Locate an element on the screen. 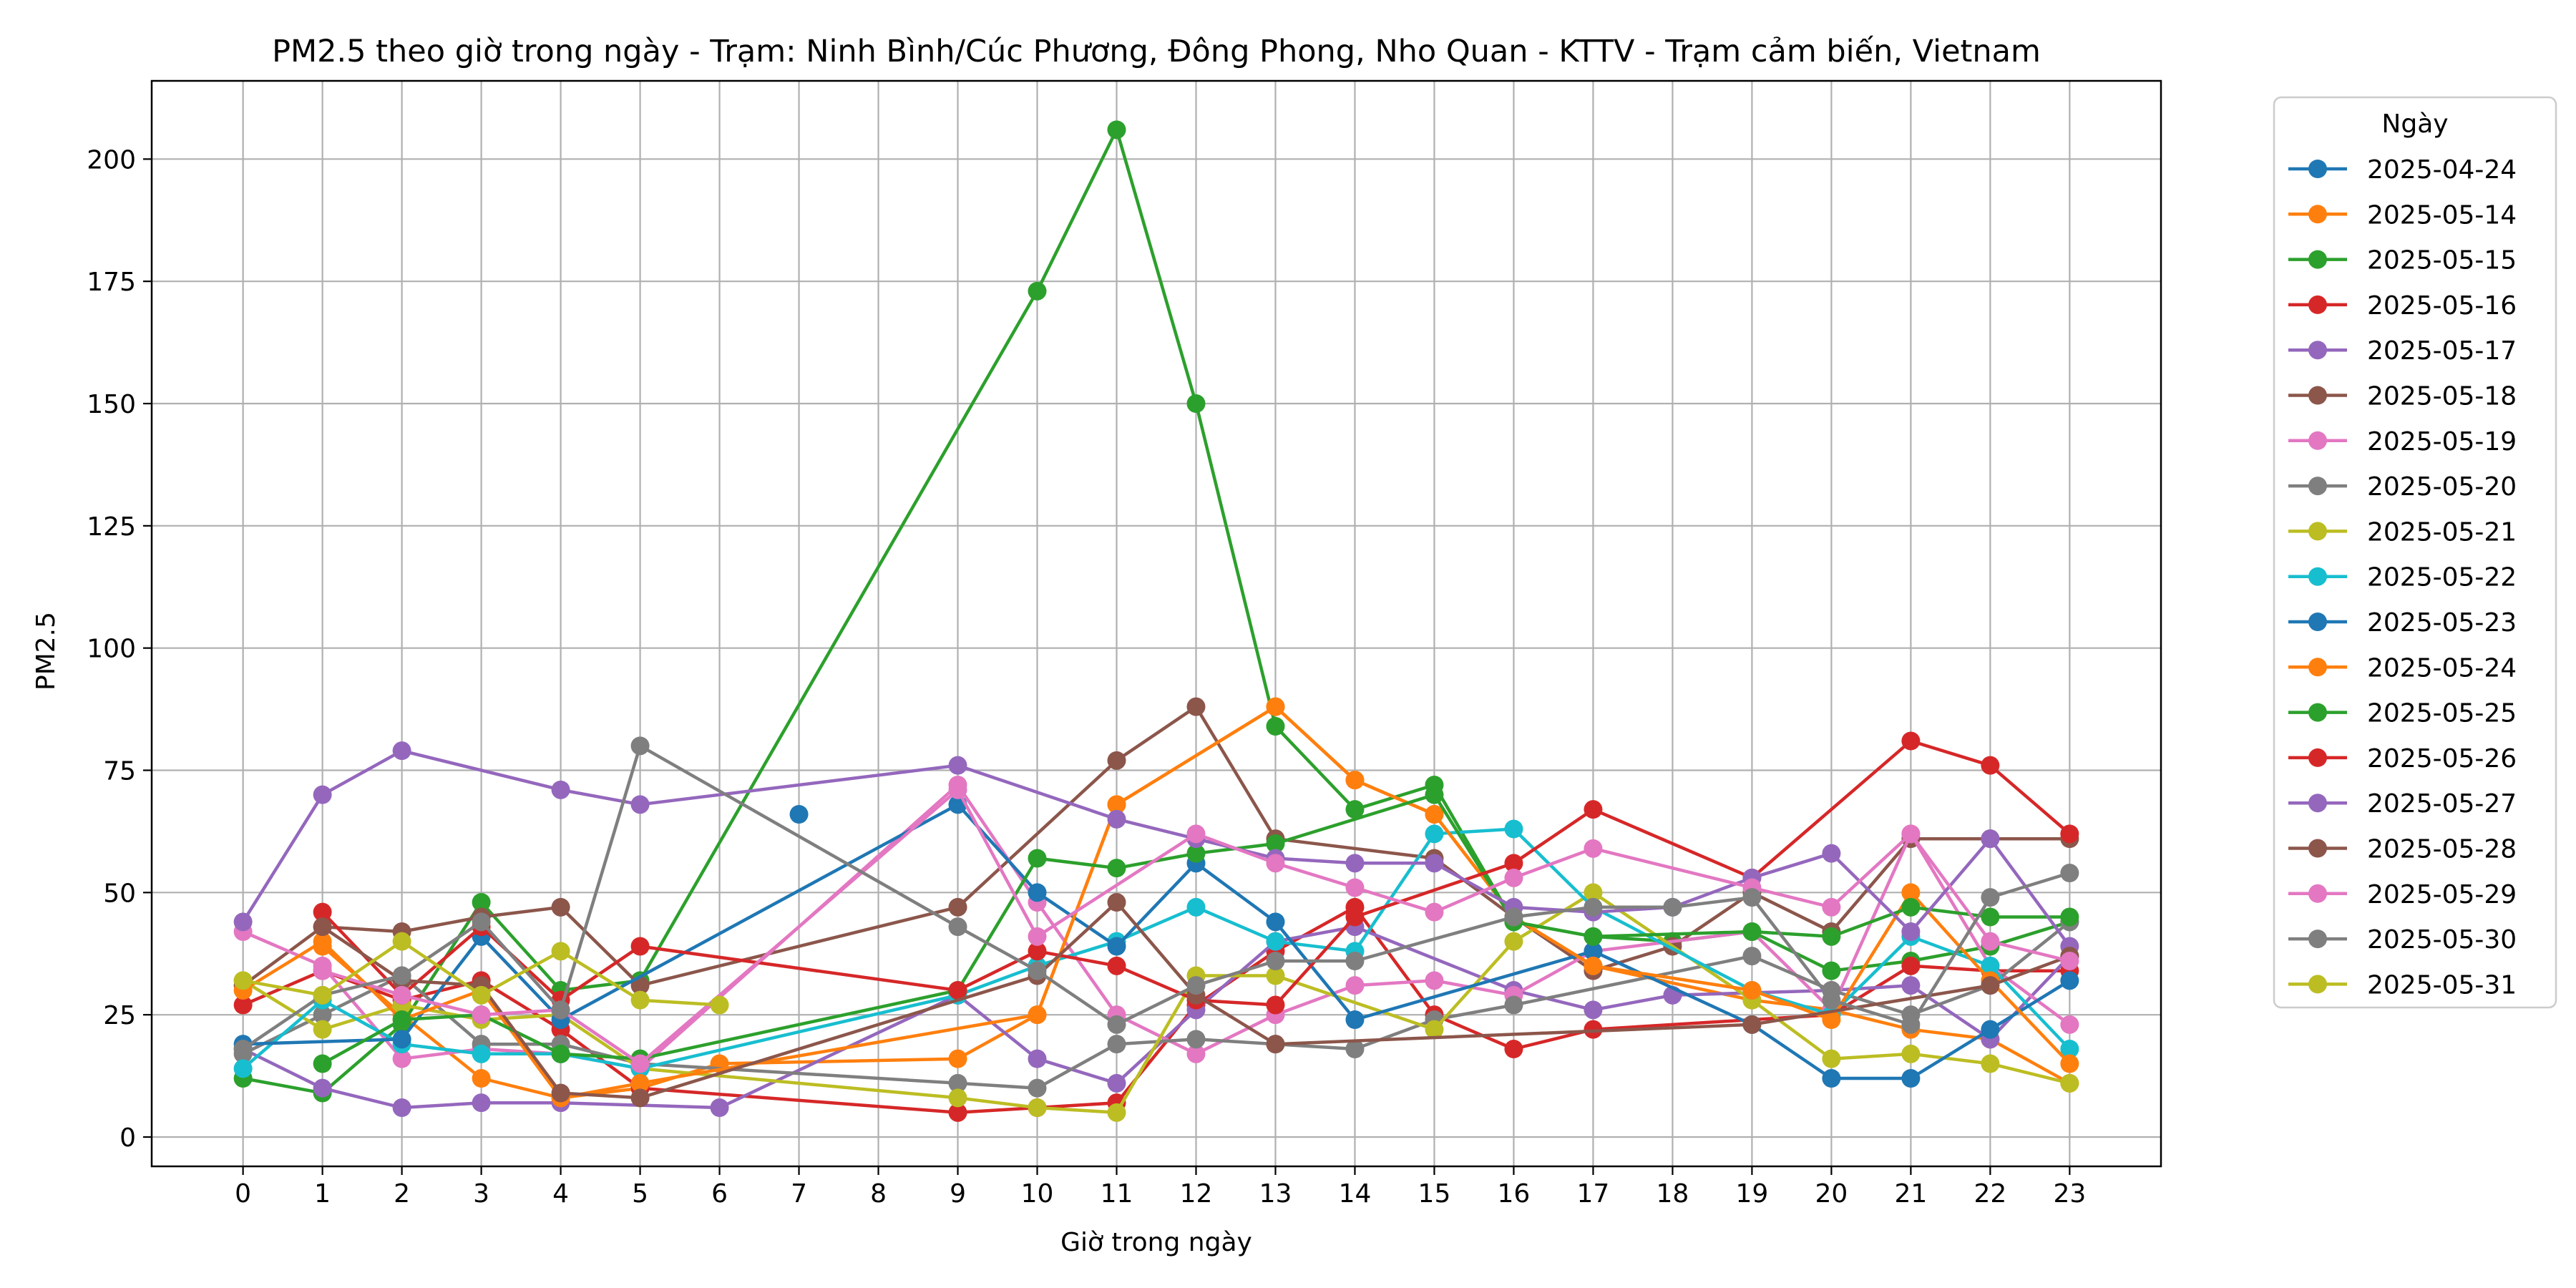 The height and width of the screenshot is (1288, 2576). legend-item: 2025-05-27 is located at coordinates (2402, 804).